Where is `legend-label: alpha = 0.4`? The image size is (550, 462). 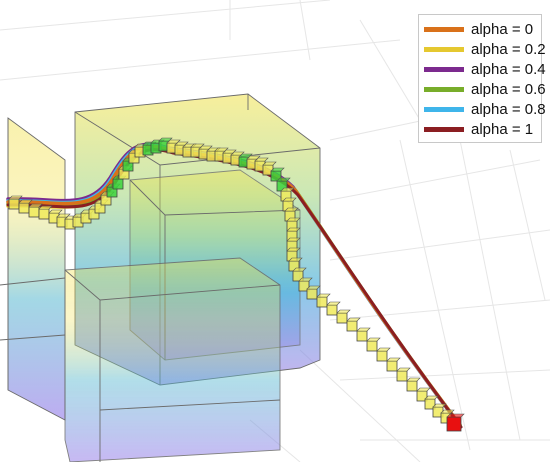
legend-label: alpha = 0.4 is located at coordinates (508, 69).